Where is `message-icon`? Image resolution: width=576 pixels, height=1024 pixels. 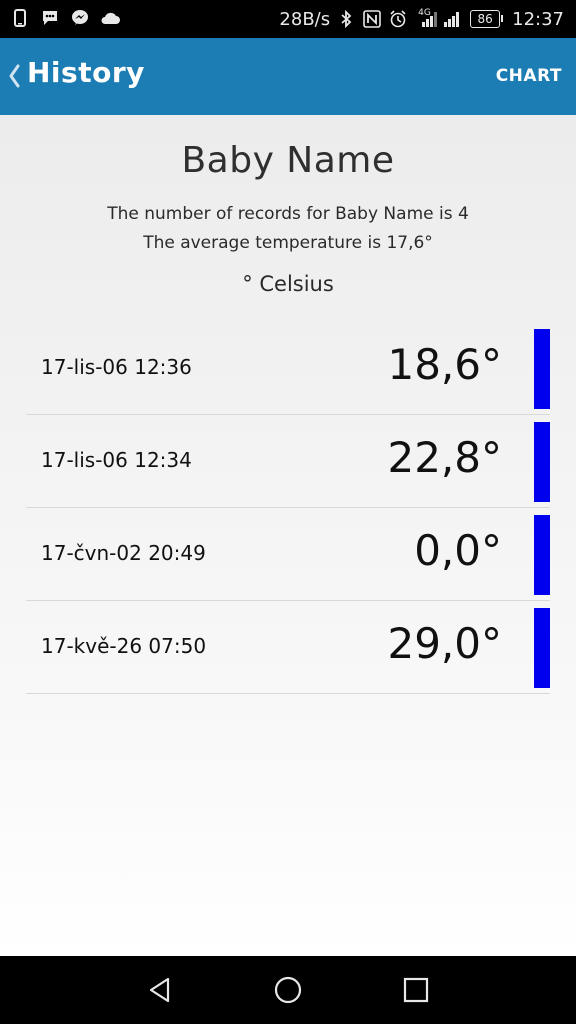
message-icon is located at coordinates (50, 18).